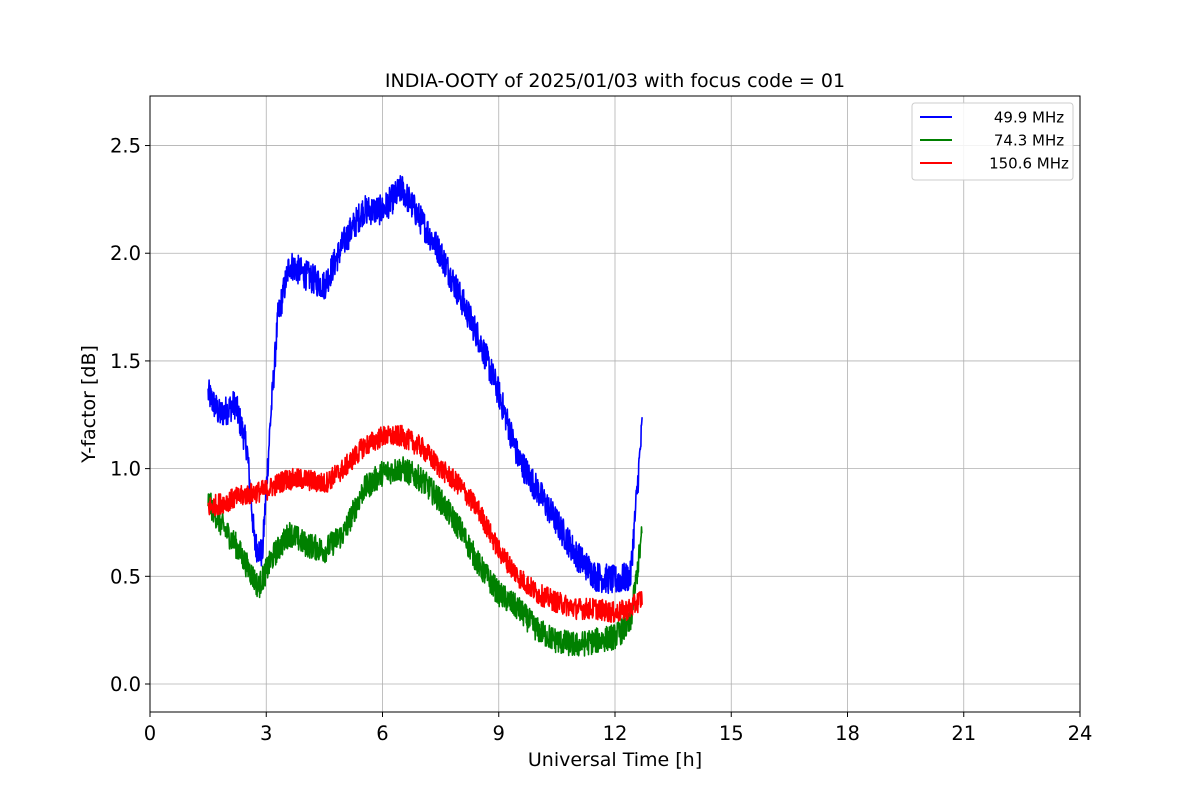 This screenshot has height=800, width=1200. I want to click on y-tick-label: 1.5, so click(125, 361).